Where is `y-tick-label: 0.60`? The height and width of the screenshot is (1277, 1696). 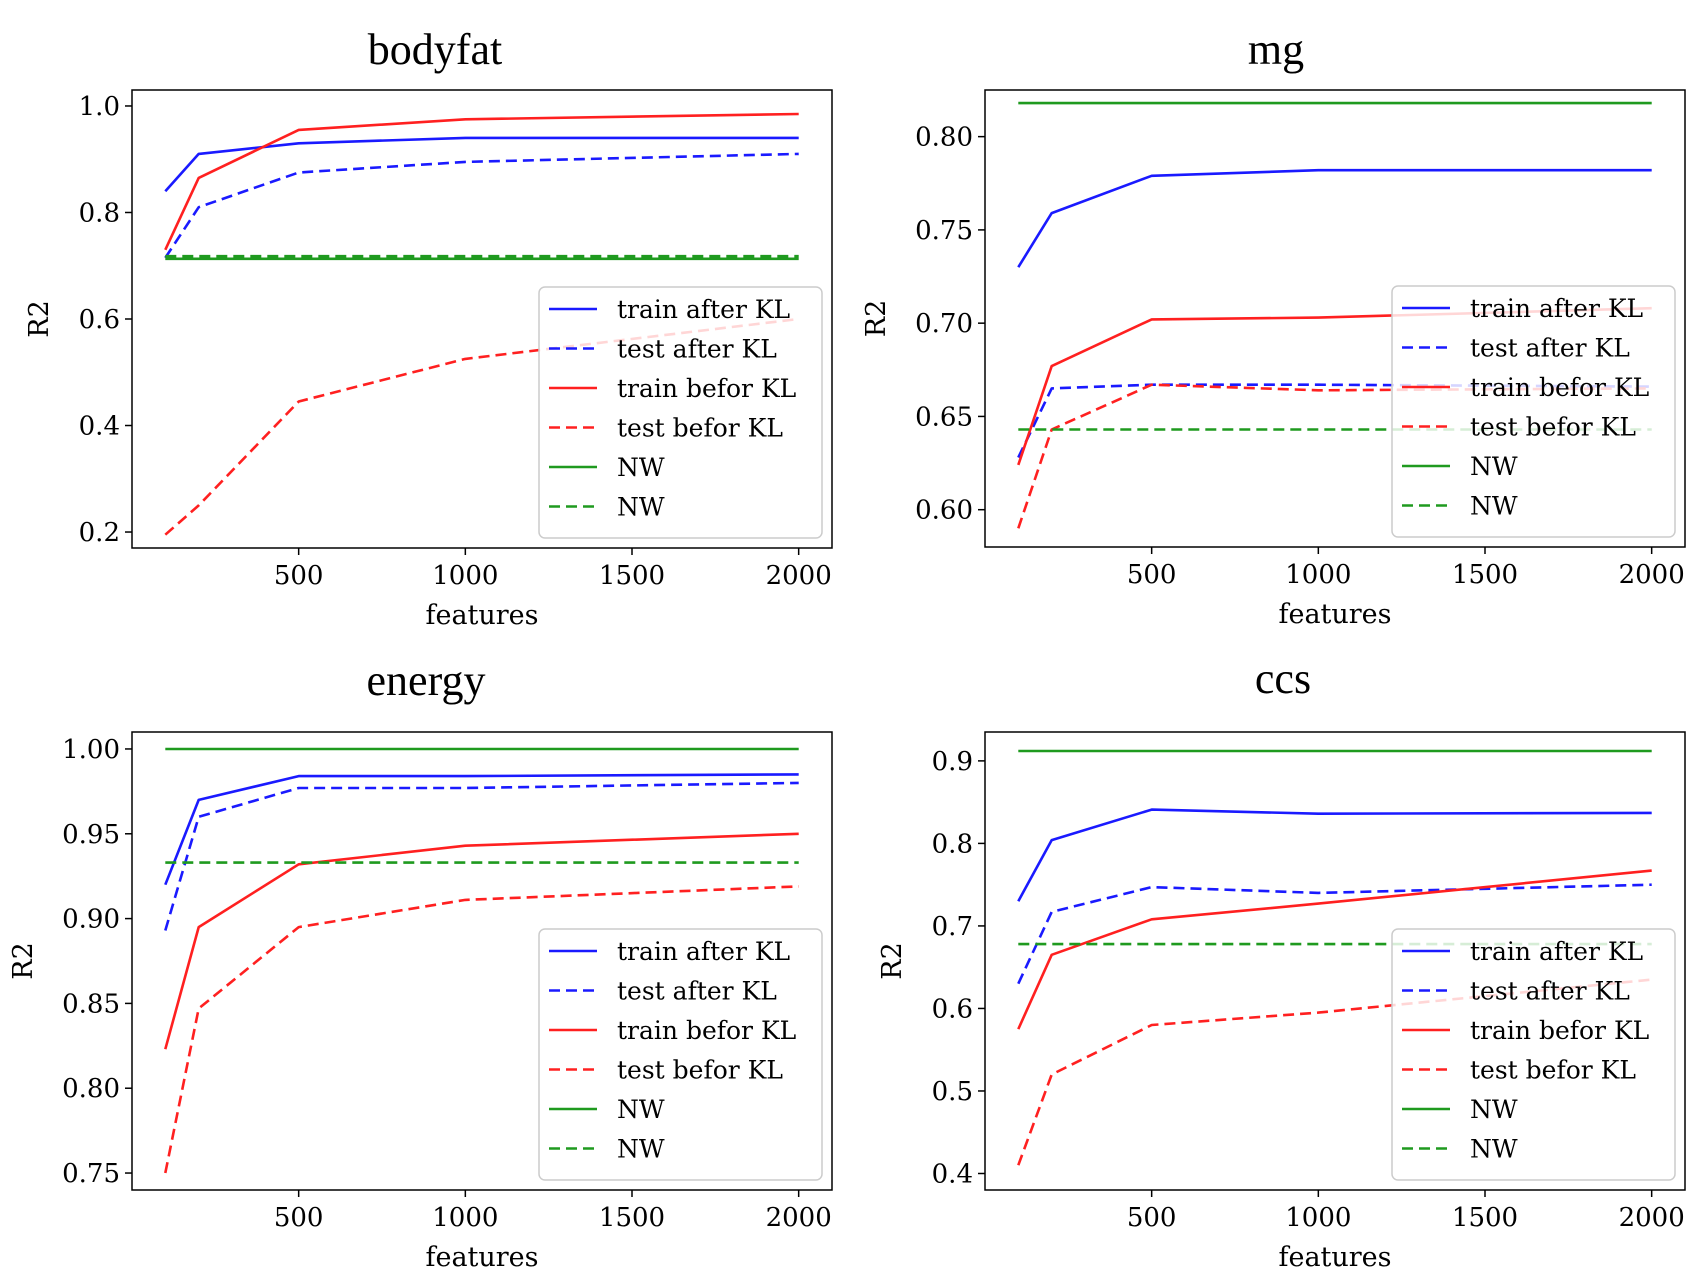
y-tick-label: 0.60 is located at coordinates (944, 511).